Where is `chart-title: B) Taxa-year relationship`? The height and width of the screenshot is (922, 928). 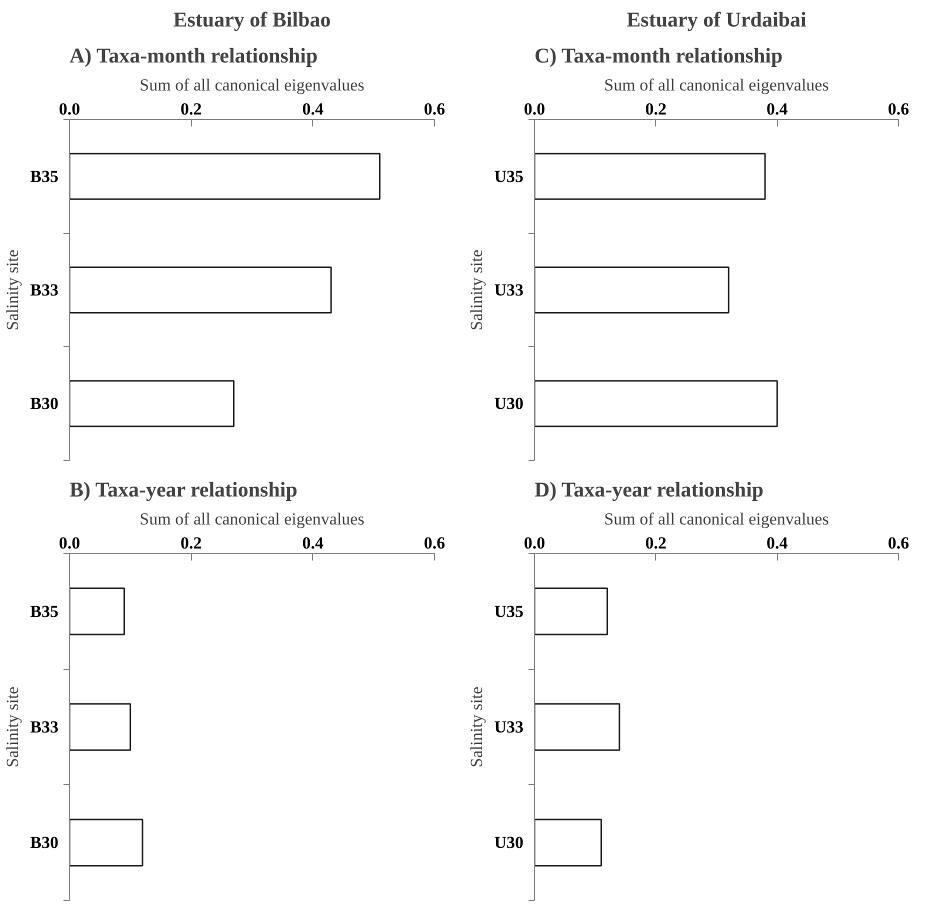
chart-title: B) Taxa-year relationship is located at coordinates (184, 490).